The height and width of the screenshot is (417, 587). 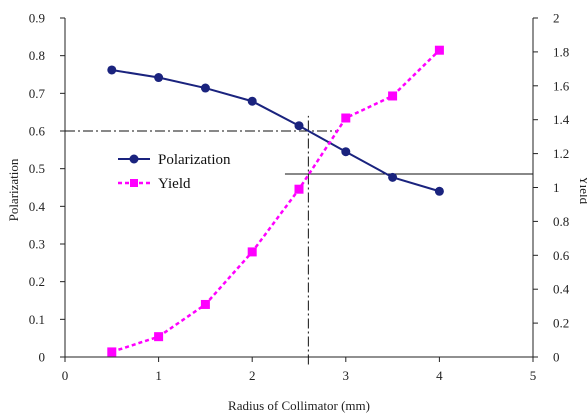 I want to click on y-tick-label: 0, so click(x=42, y=357).